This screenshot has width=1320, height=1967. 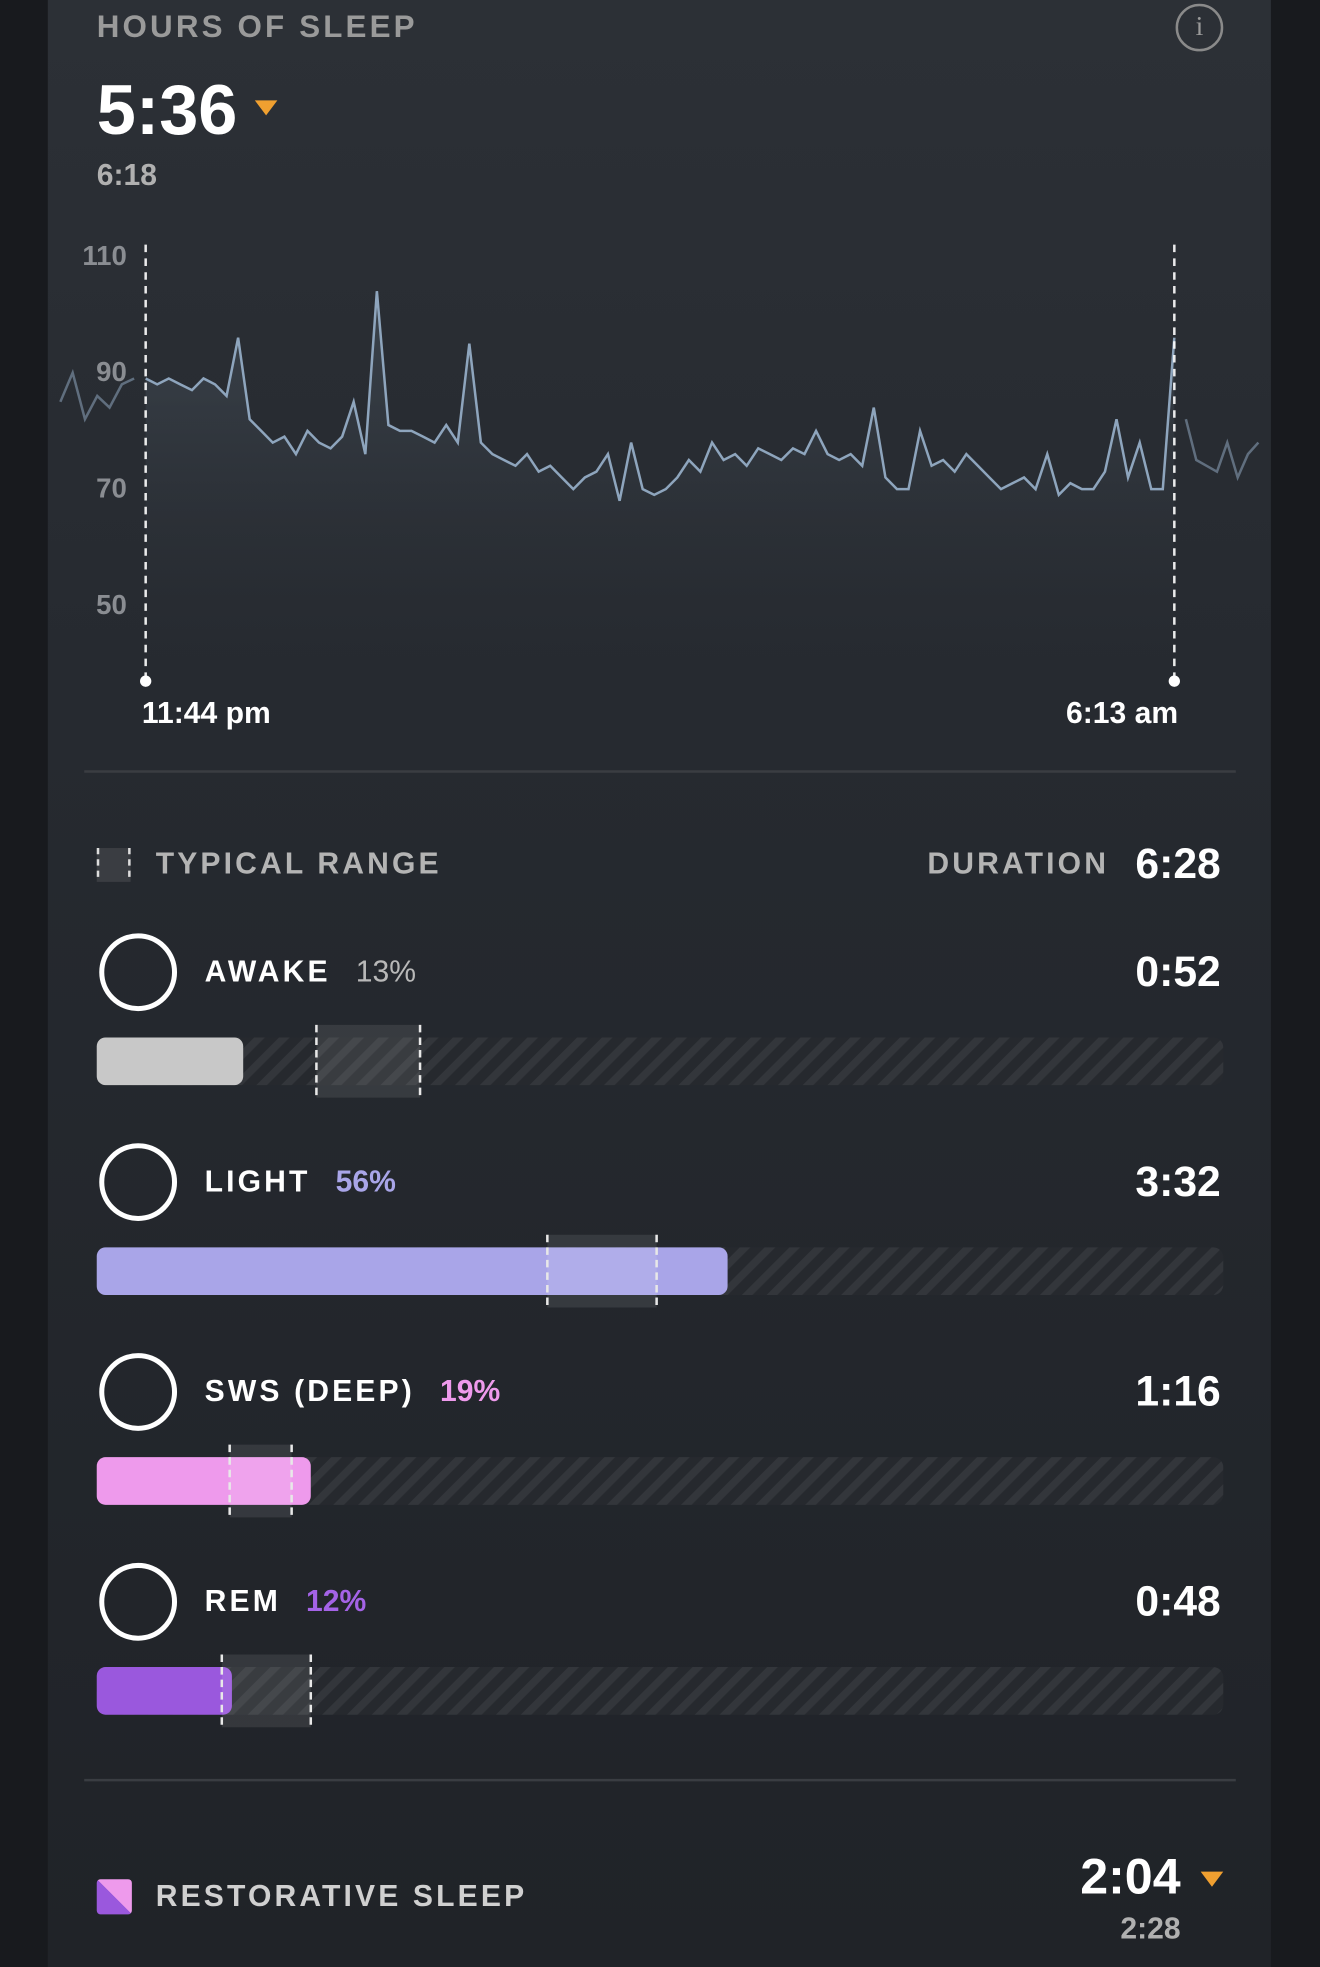 I want to click on stage-label: SWS (DEEP) 19%, so click(x=353, y=1391).